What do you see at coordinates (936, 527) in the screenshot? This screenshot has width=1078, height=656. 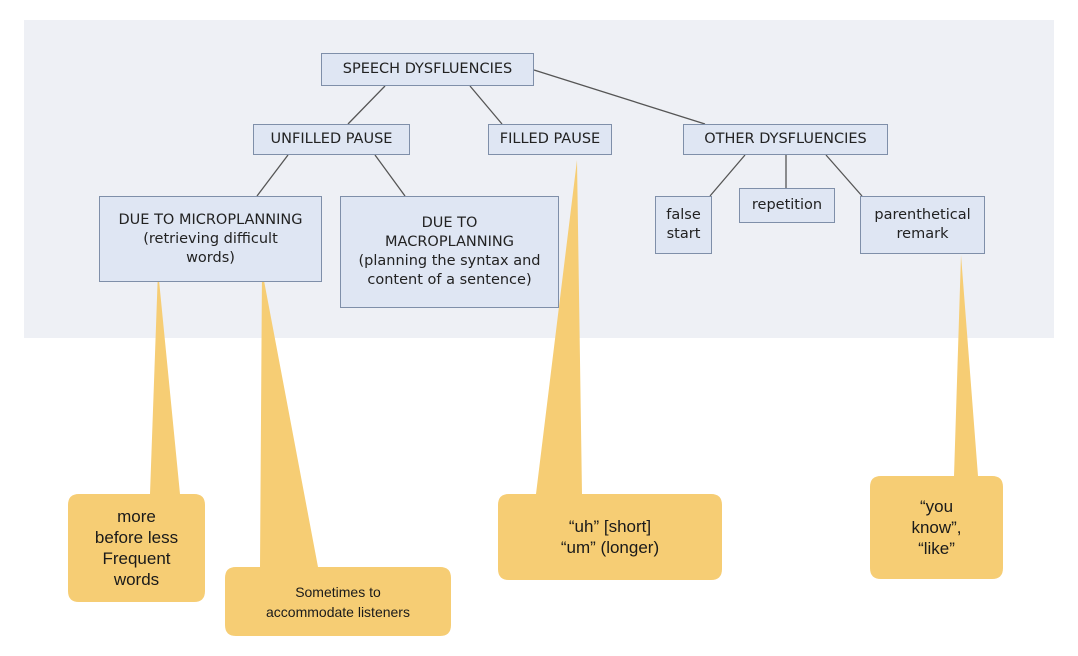 I see `callout-you-know-text: “you know”, “like”` at bounding box center [936, 527].